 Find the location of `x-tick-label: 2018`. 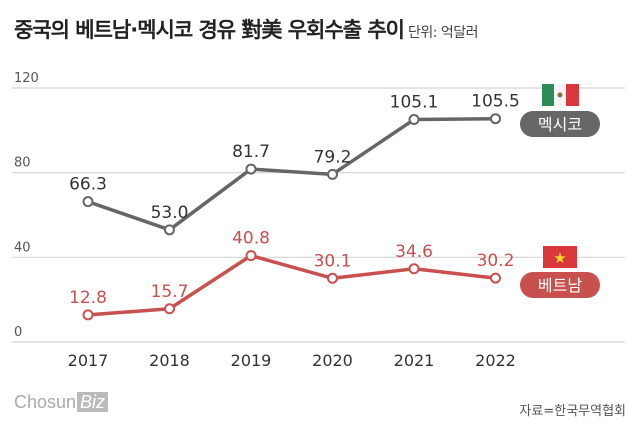

x-tick-label: 2018 is located at coordinates (169, 360).